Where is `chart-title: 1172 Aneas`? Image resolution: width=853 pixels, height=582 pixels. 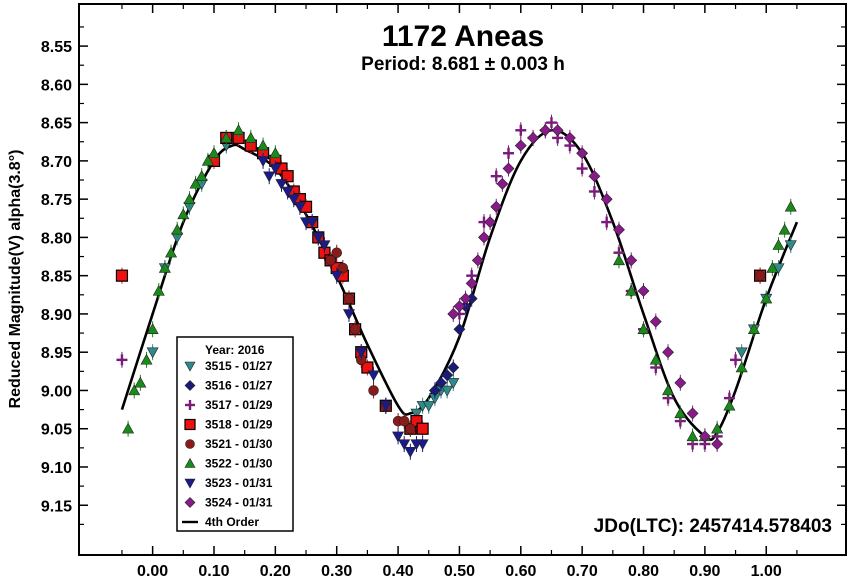
chart-title: 1172 Aneas is located at coordinates (463, 36).